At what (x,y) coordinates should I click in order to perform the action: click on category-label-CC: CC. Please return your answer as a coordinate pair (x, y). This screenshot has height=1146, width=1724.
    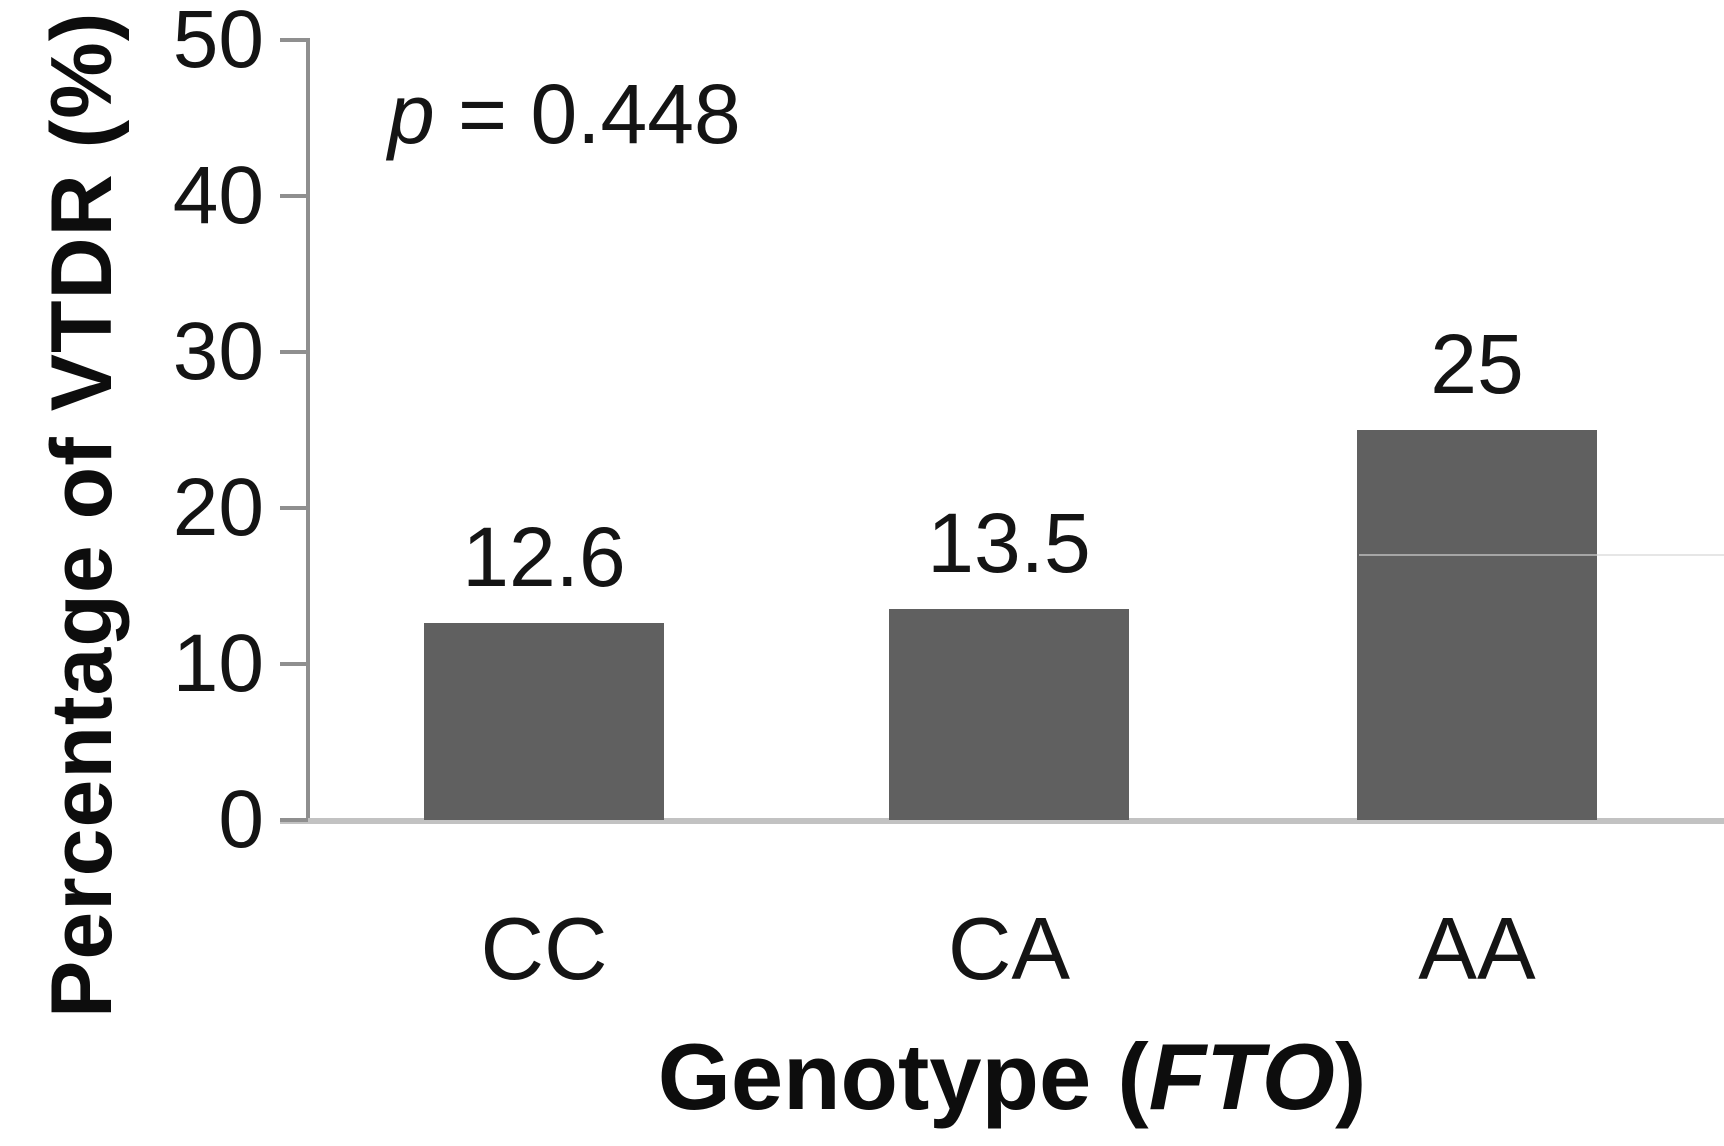
    Looking at the image, I should click on (544, 948).